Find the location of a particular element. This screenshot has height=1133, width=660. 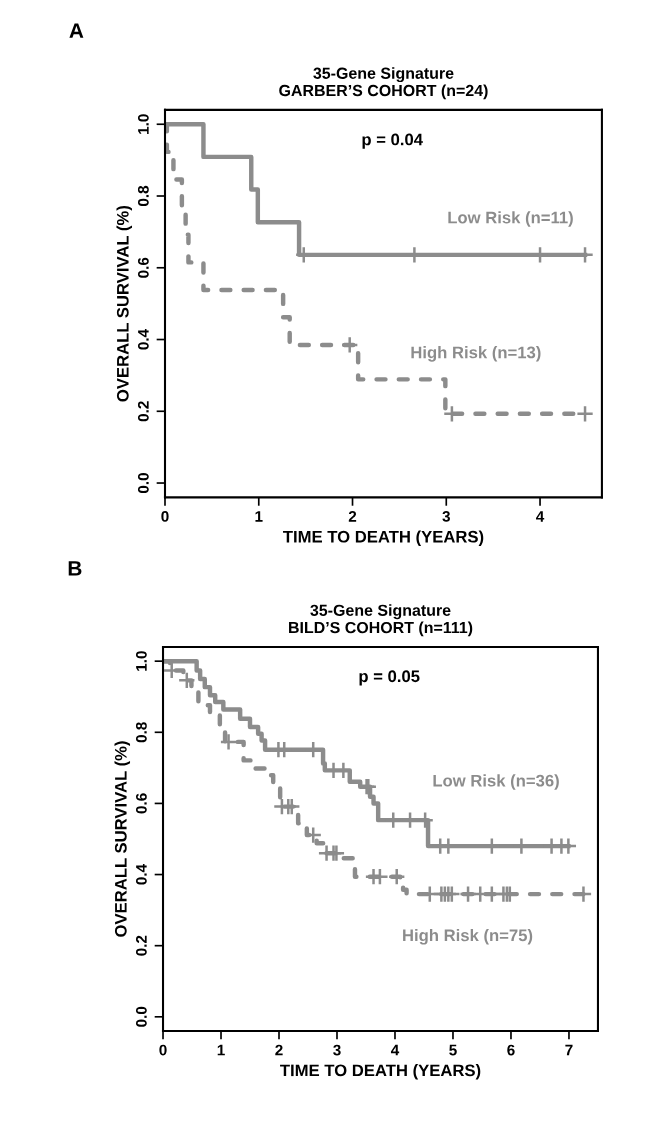

text: A is located at coordinates (76, 30).